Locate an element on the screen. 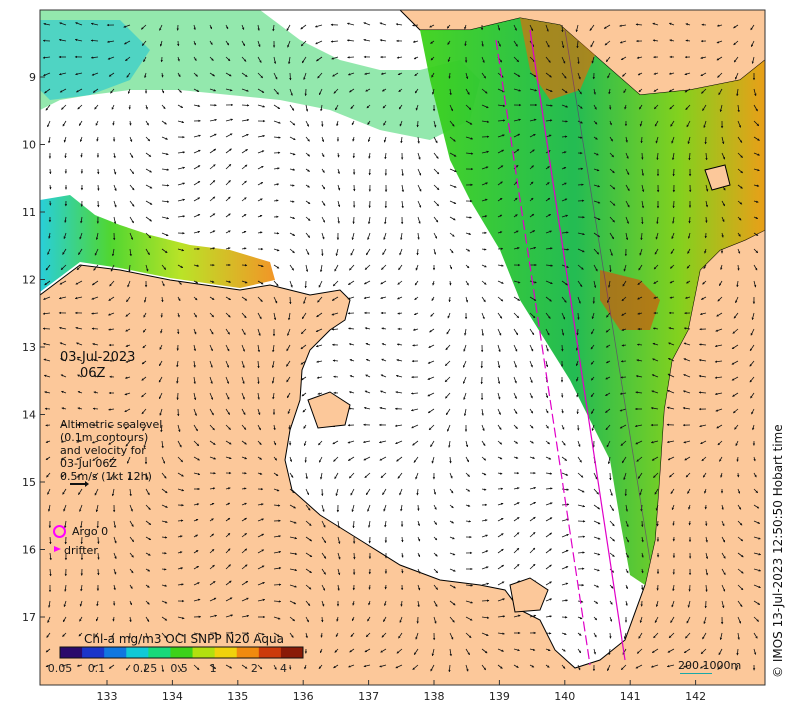  argo-float-icon is located at coordinates (59, 531).